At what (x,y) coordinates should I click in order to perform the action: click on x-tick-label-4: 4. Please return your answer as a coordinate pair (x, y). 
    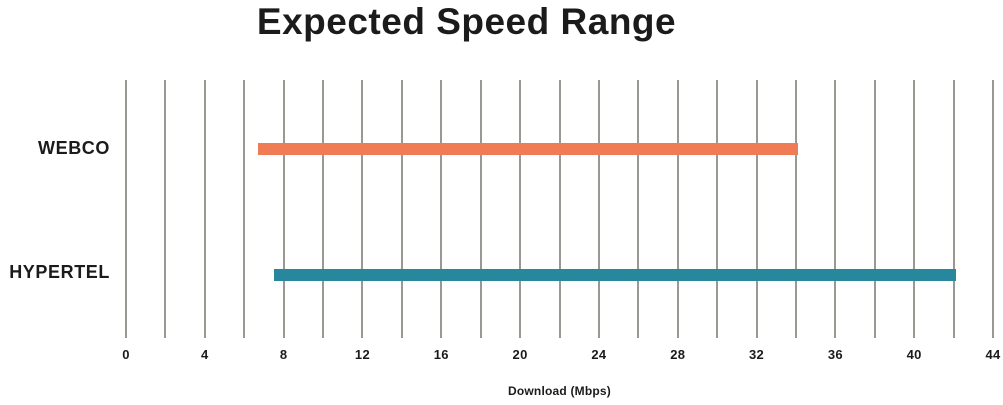
    Looking at the image, I should click on (205, 354).